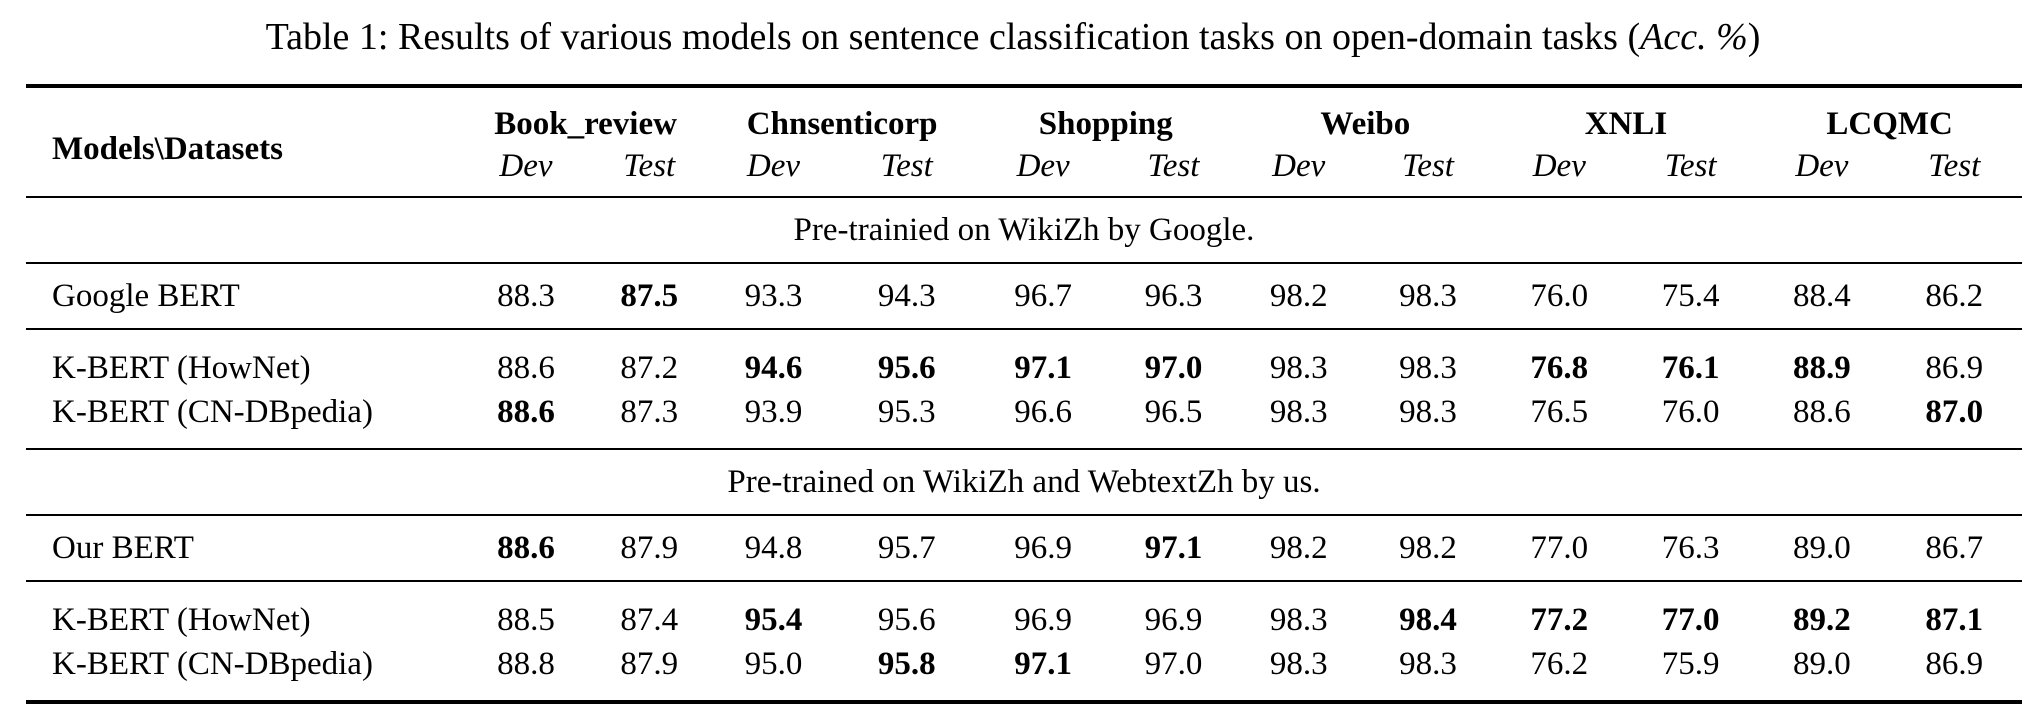 Image resolution: width=2026 pixels, height=704 pixels. Describe the element at coordinates (526, 619) in the screenshot. I see `score-cell: 88.5` at that location.